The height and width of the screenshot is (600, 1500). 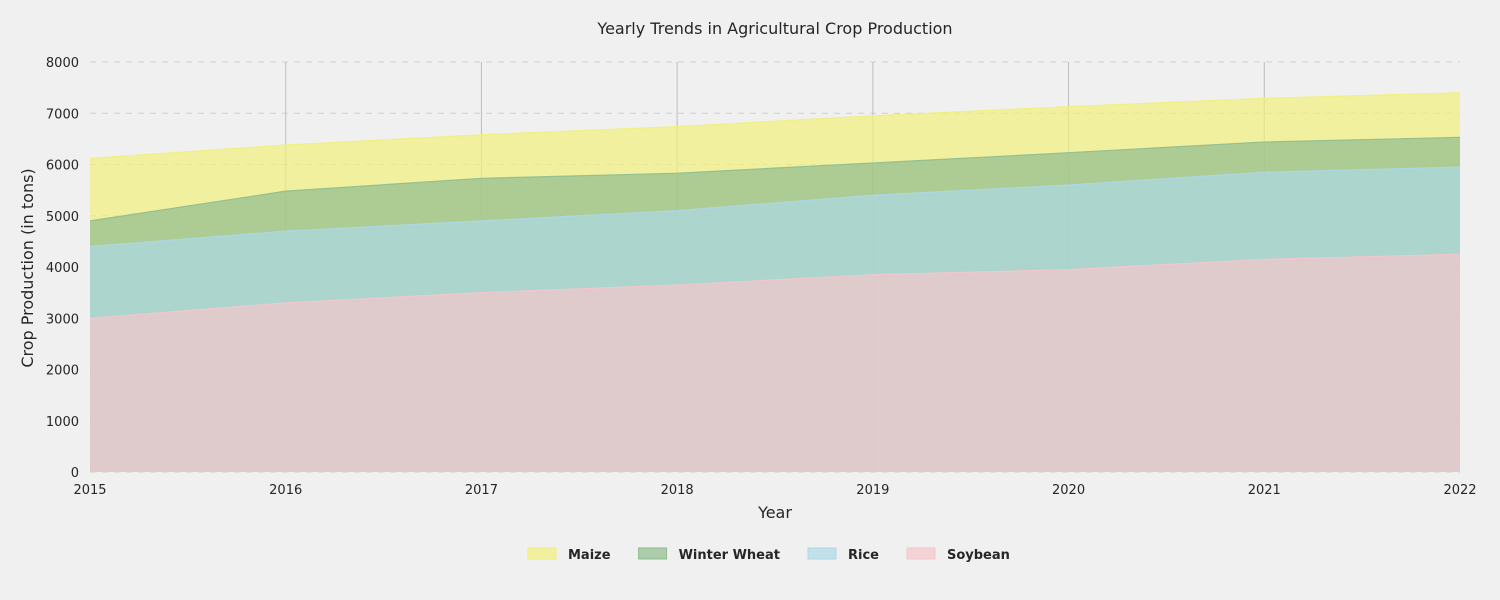 I want to click on x-tick-label: 2015, so click(x=89, y=490).